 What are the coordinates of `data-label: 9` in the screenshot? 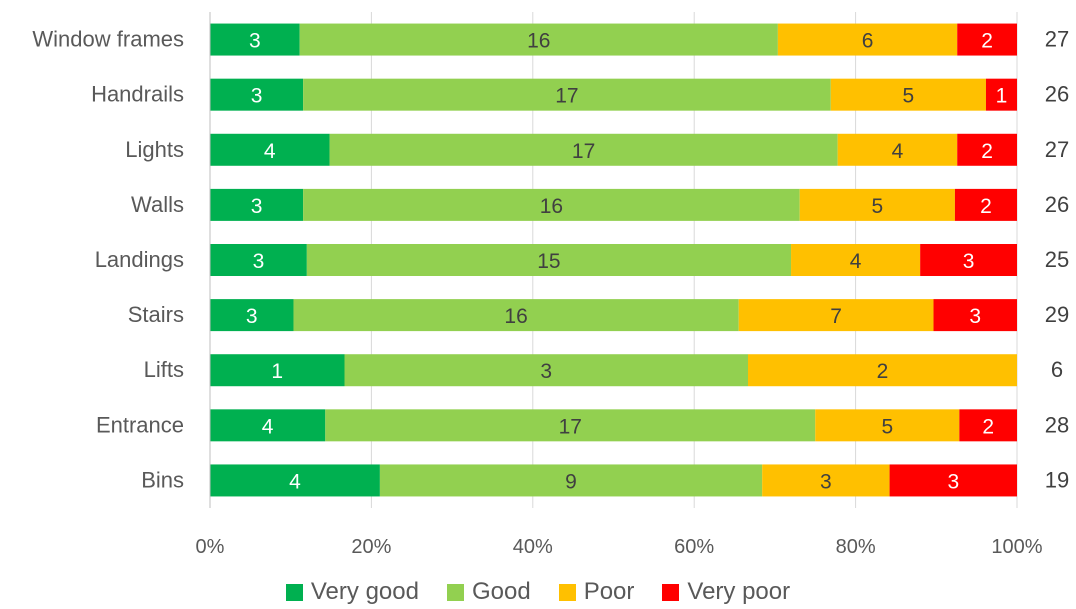 It's located at (571, 481).